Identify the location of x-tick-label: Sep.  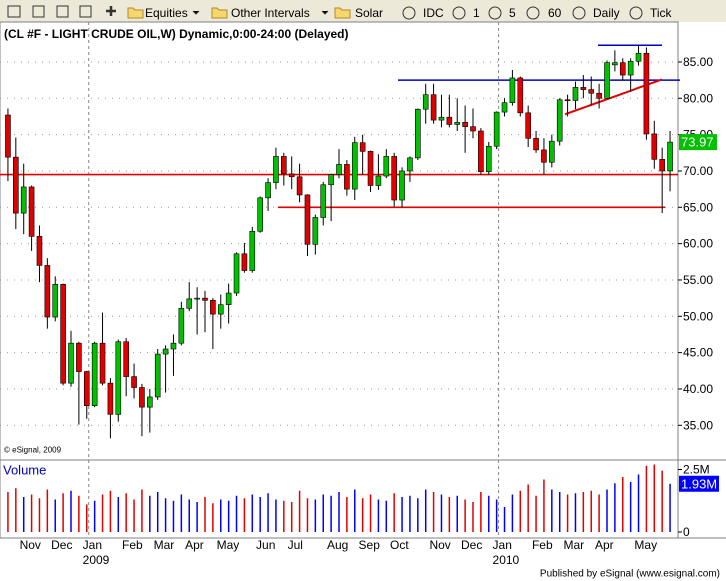
(370, 545).